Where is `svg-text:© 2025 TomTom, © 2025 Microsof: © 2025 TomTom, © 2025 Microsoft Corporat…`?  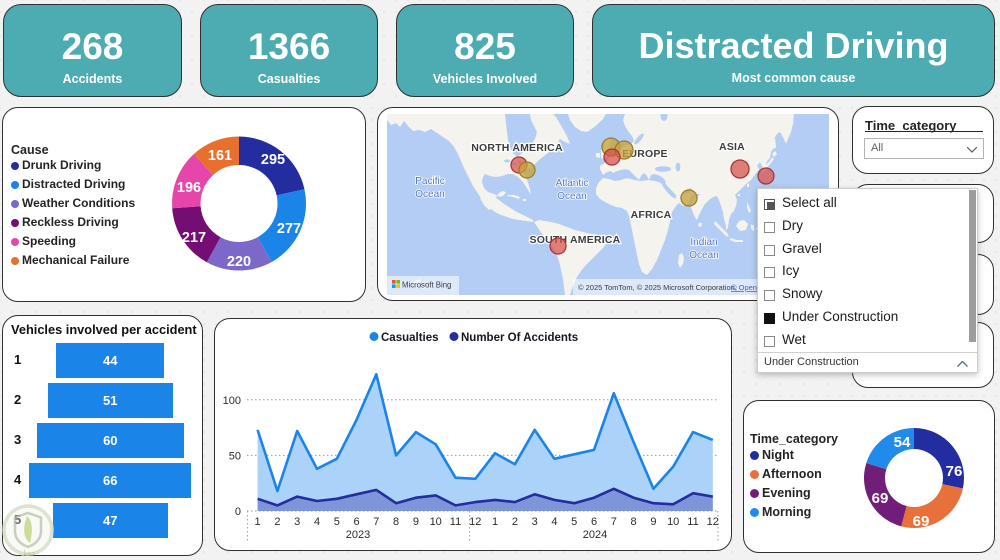
svg-text:© 2025 TomTom, © 2025 Microsof: © 2025 TomTom, © 2025 Microsoft Corporat… is located at coordinates (657, 287).